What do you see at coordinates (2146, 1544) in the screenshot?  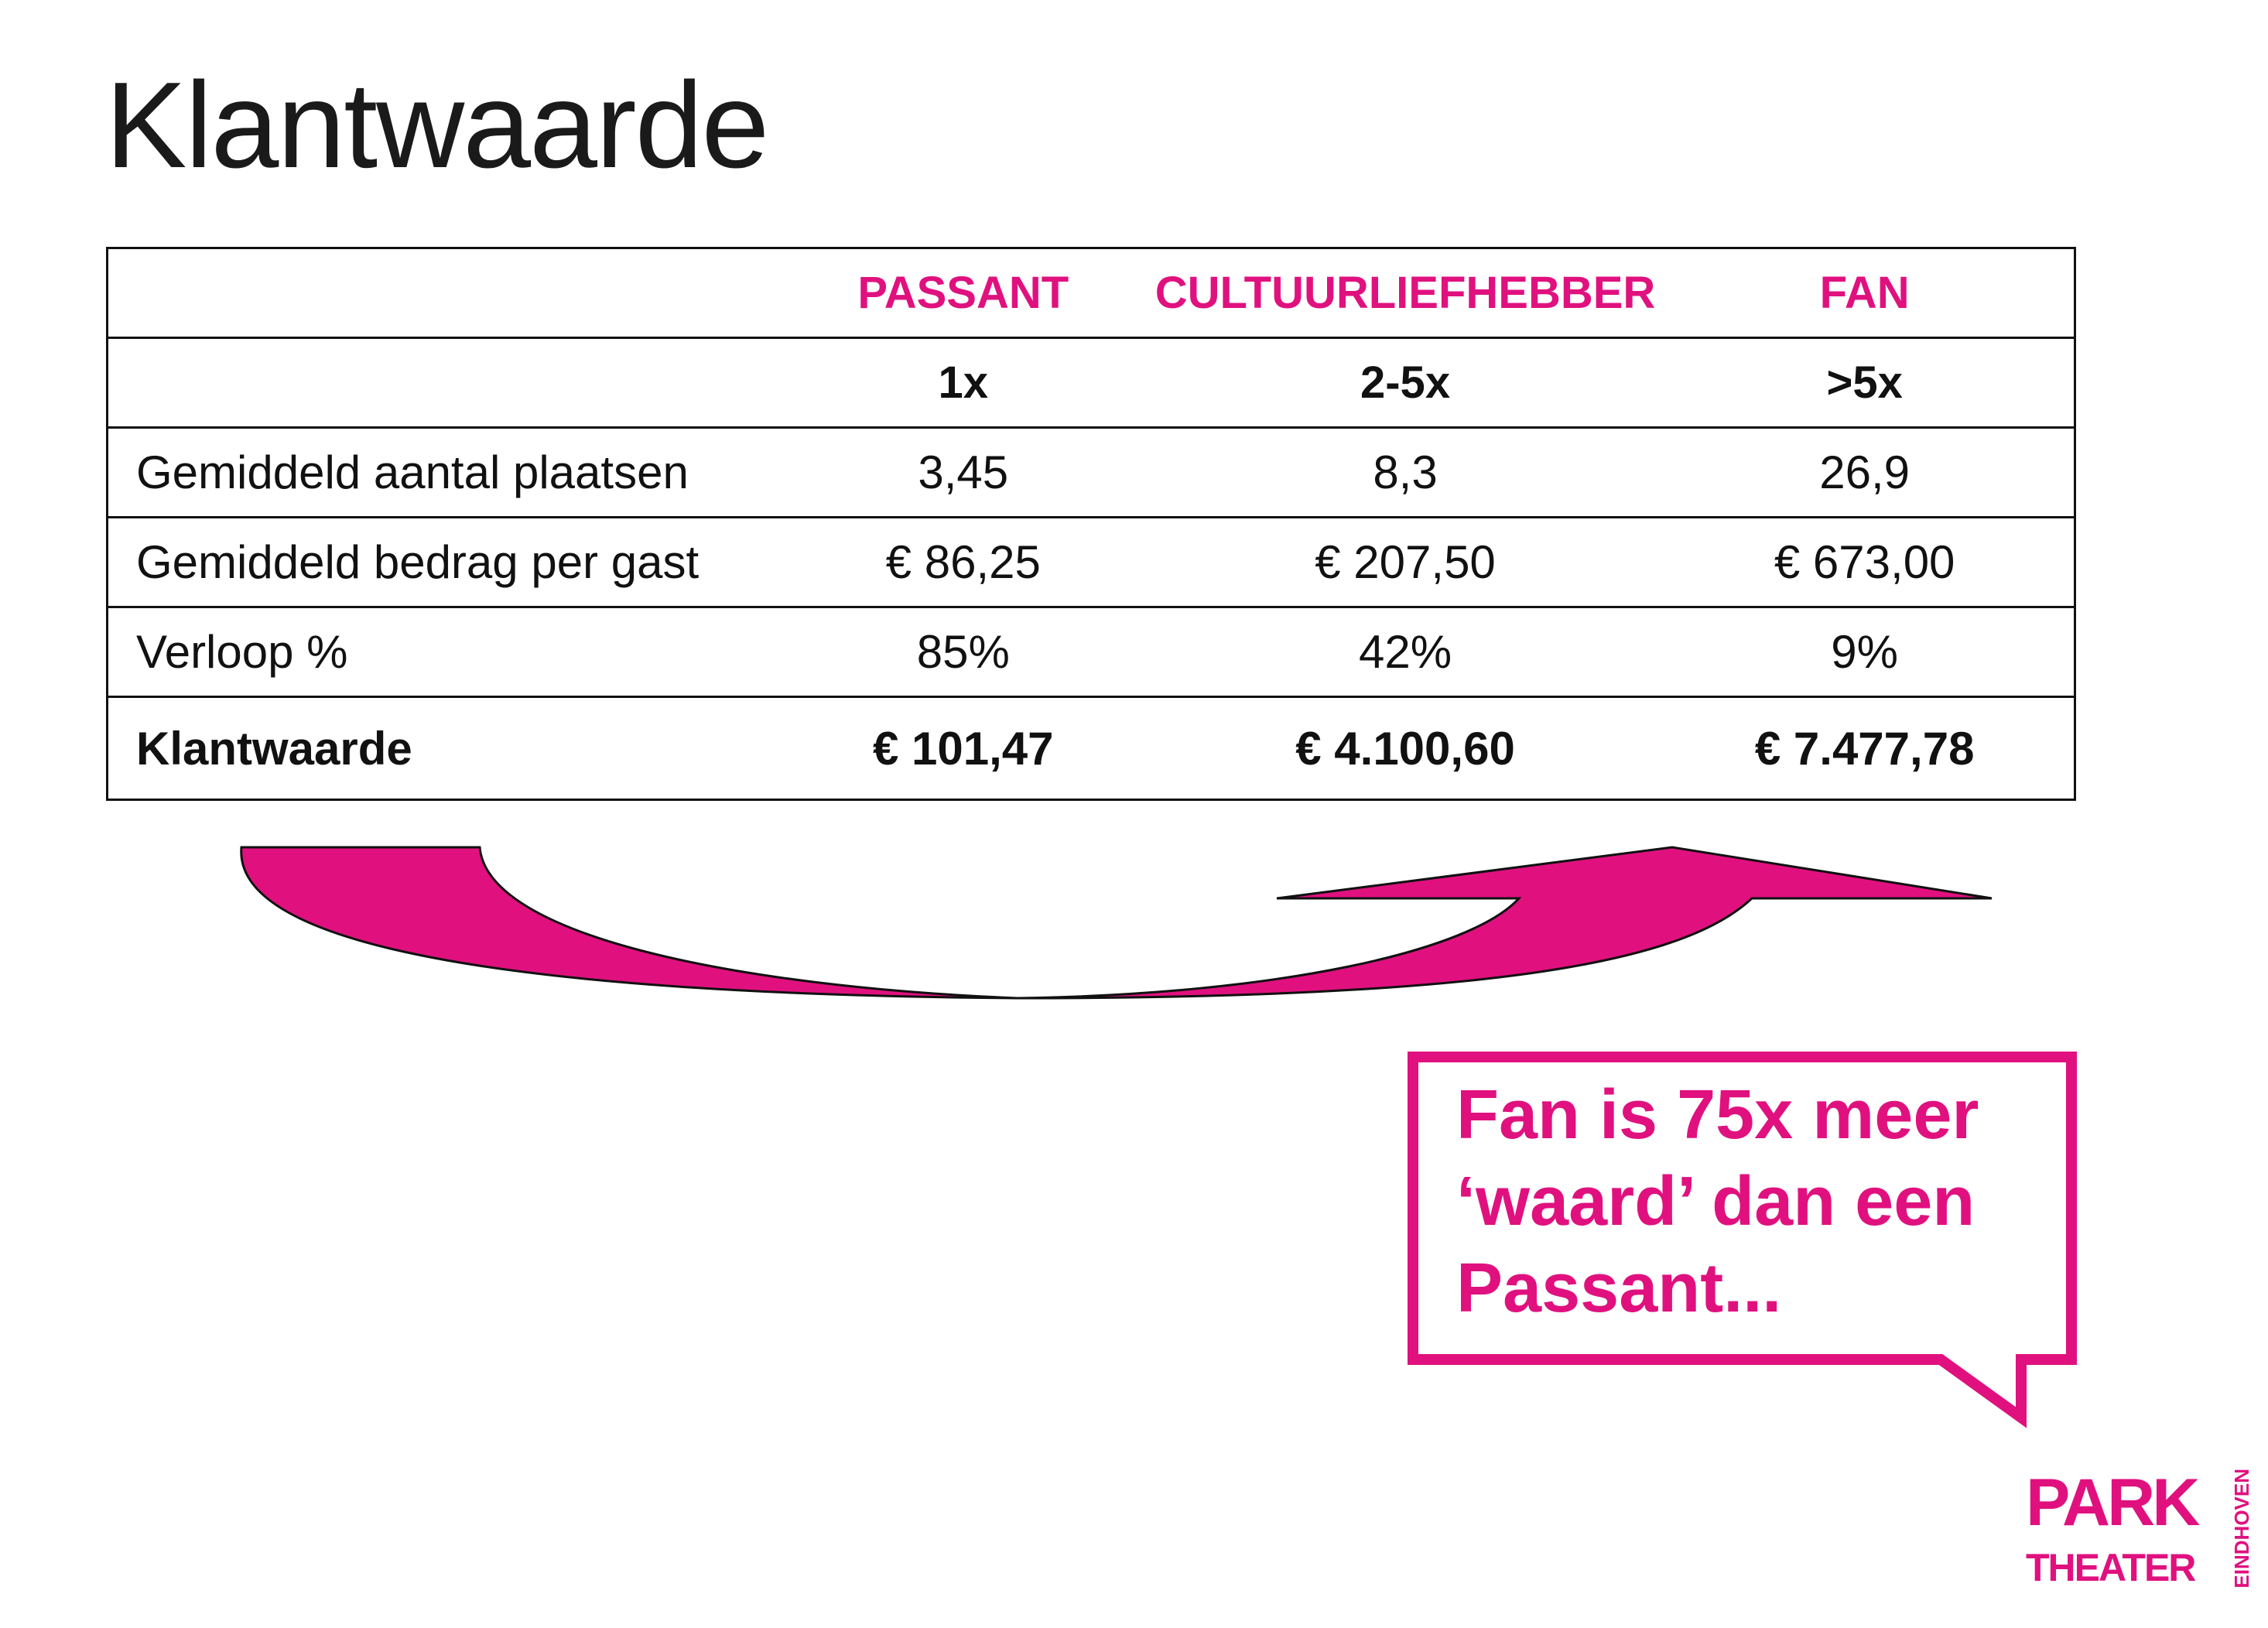 I see `park-theater-logo: PARK THEATER EINDHOVEN` at bounding box center [2146, 1544].